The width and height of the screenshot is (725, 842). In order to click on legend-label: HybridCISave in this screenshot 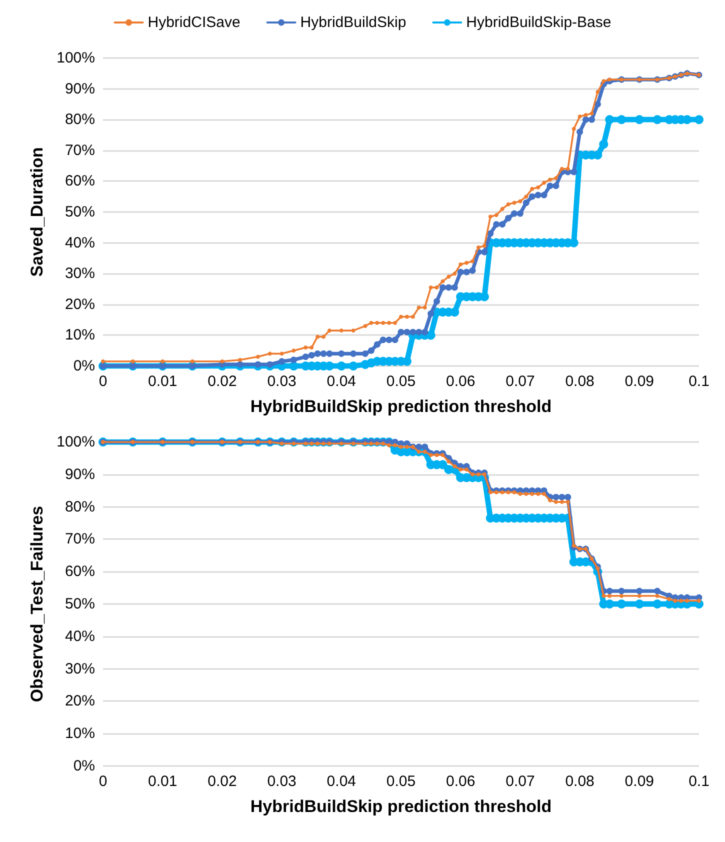, I will do `click(194, 22)`.